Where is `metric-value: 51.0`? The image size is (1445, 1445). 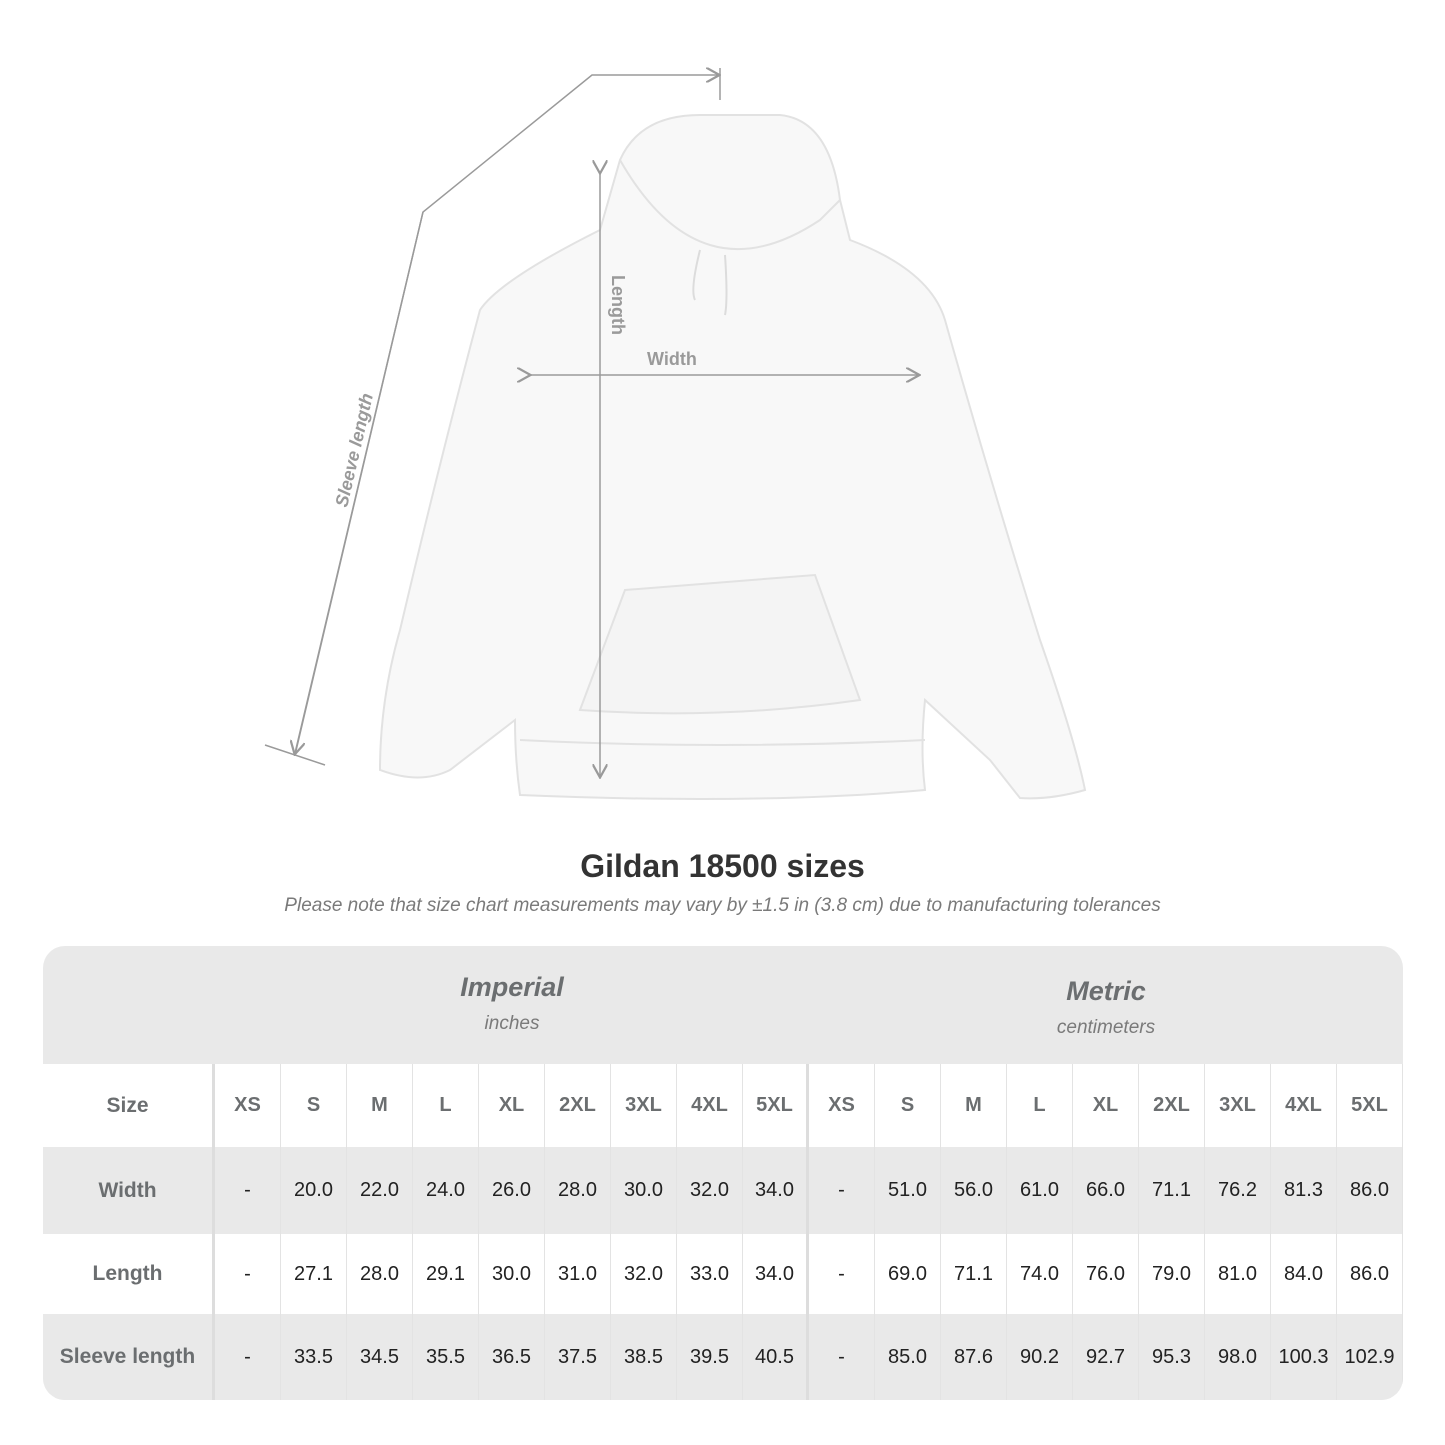
metric-value: 51.0 is located at coordinates (908, 1190).